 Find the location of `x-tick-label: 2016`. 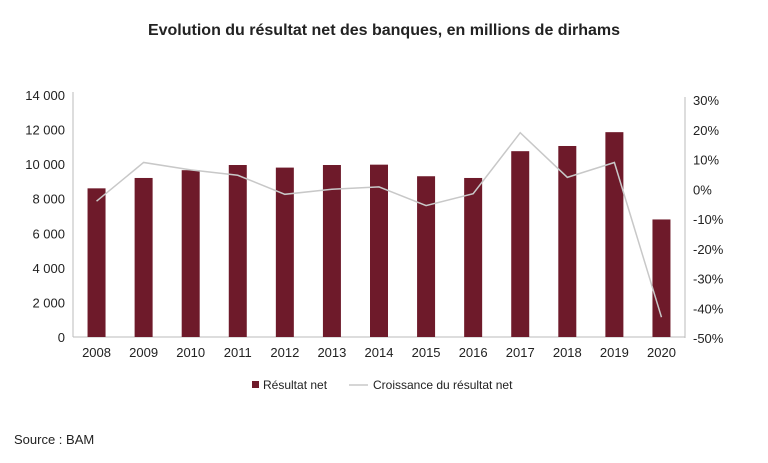

x-tick-label: 2016 is located at coordinates (473, 352).